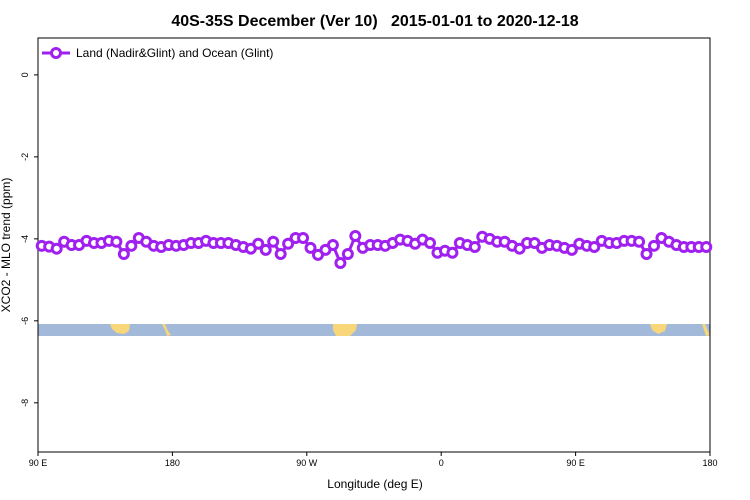 This screenshot has height=500, width=750. What do you see at coordinates (174, 53) in the screenshot?
I see `legend-label: Land (Nadir&Glint) and Ocean (Glint)` at bounding box center [174, 53].